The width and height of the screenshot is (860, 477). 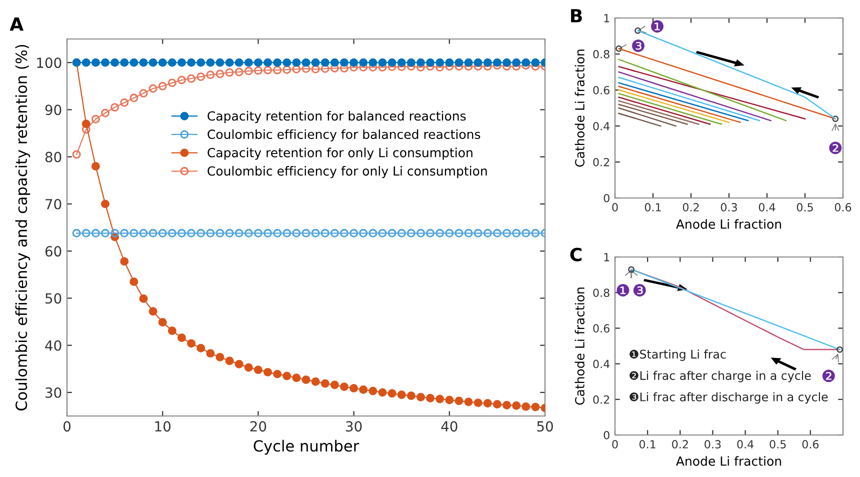 I want to click on annotation: ❷, so click(x=835, y=148).